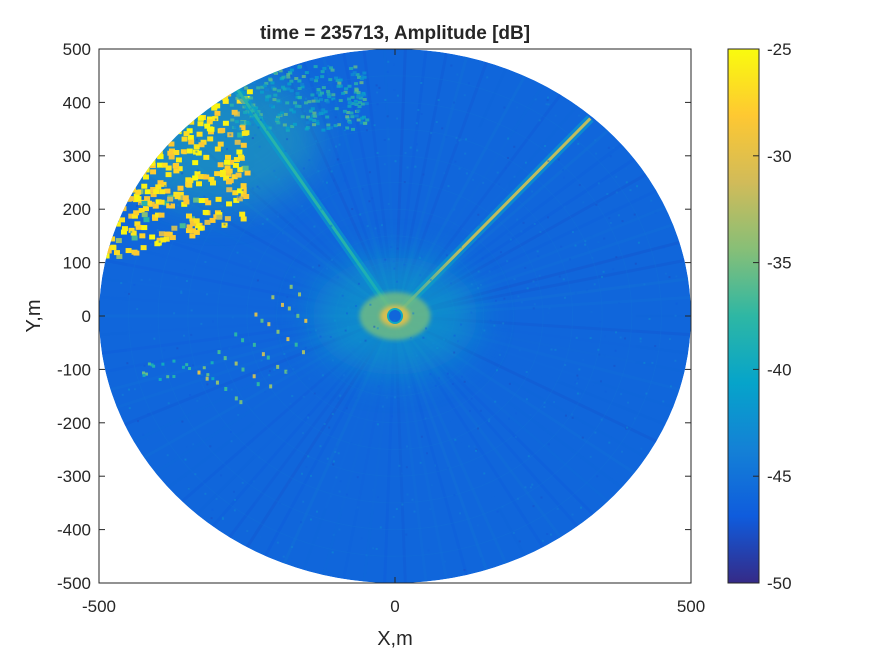 This screenshot has width=875, height=656. I want to click on x-tick-label: 0, so click(394, 606).